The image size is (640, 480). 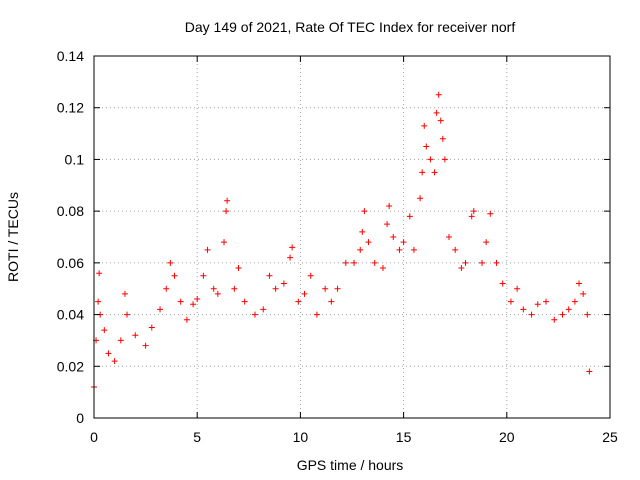 What do you see at coordinates (70, 366) in the screenshot?
I see `y-tick-label: 0.02` at bounding box center [70, 366].